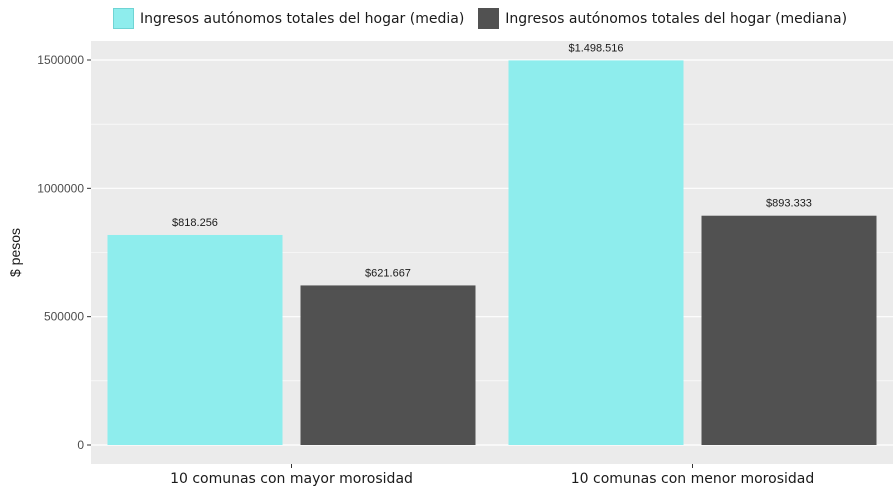 The width and height of the screenshot is (894, 491). What do you see at coordinates (195, 223) in the screenshot?
I see `data-label: $818.256` at bounding box center [195, 223].